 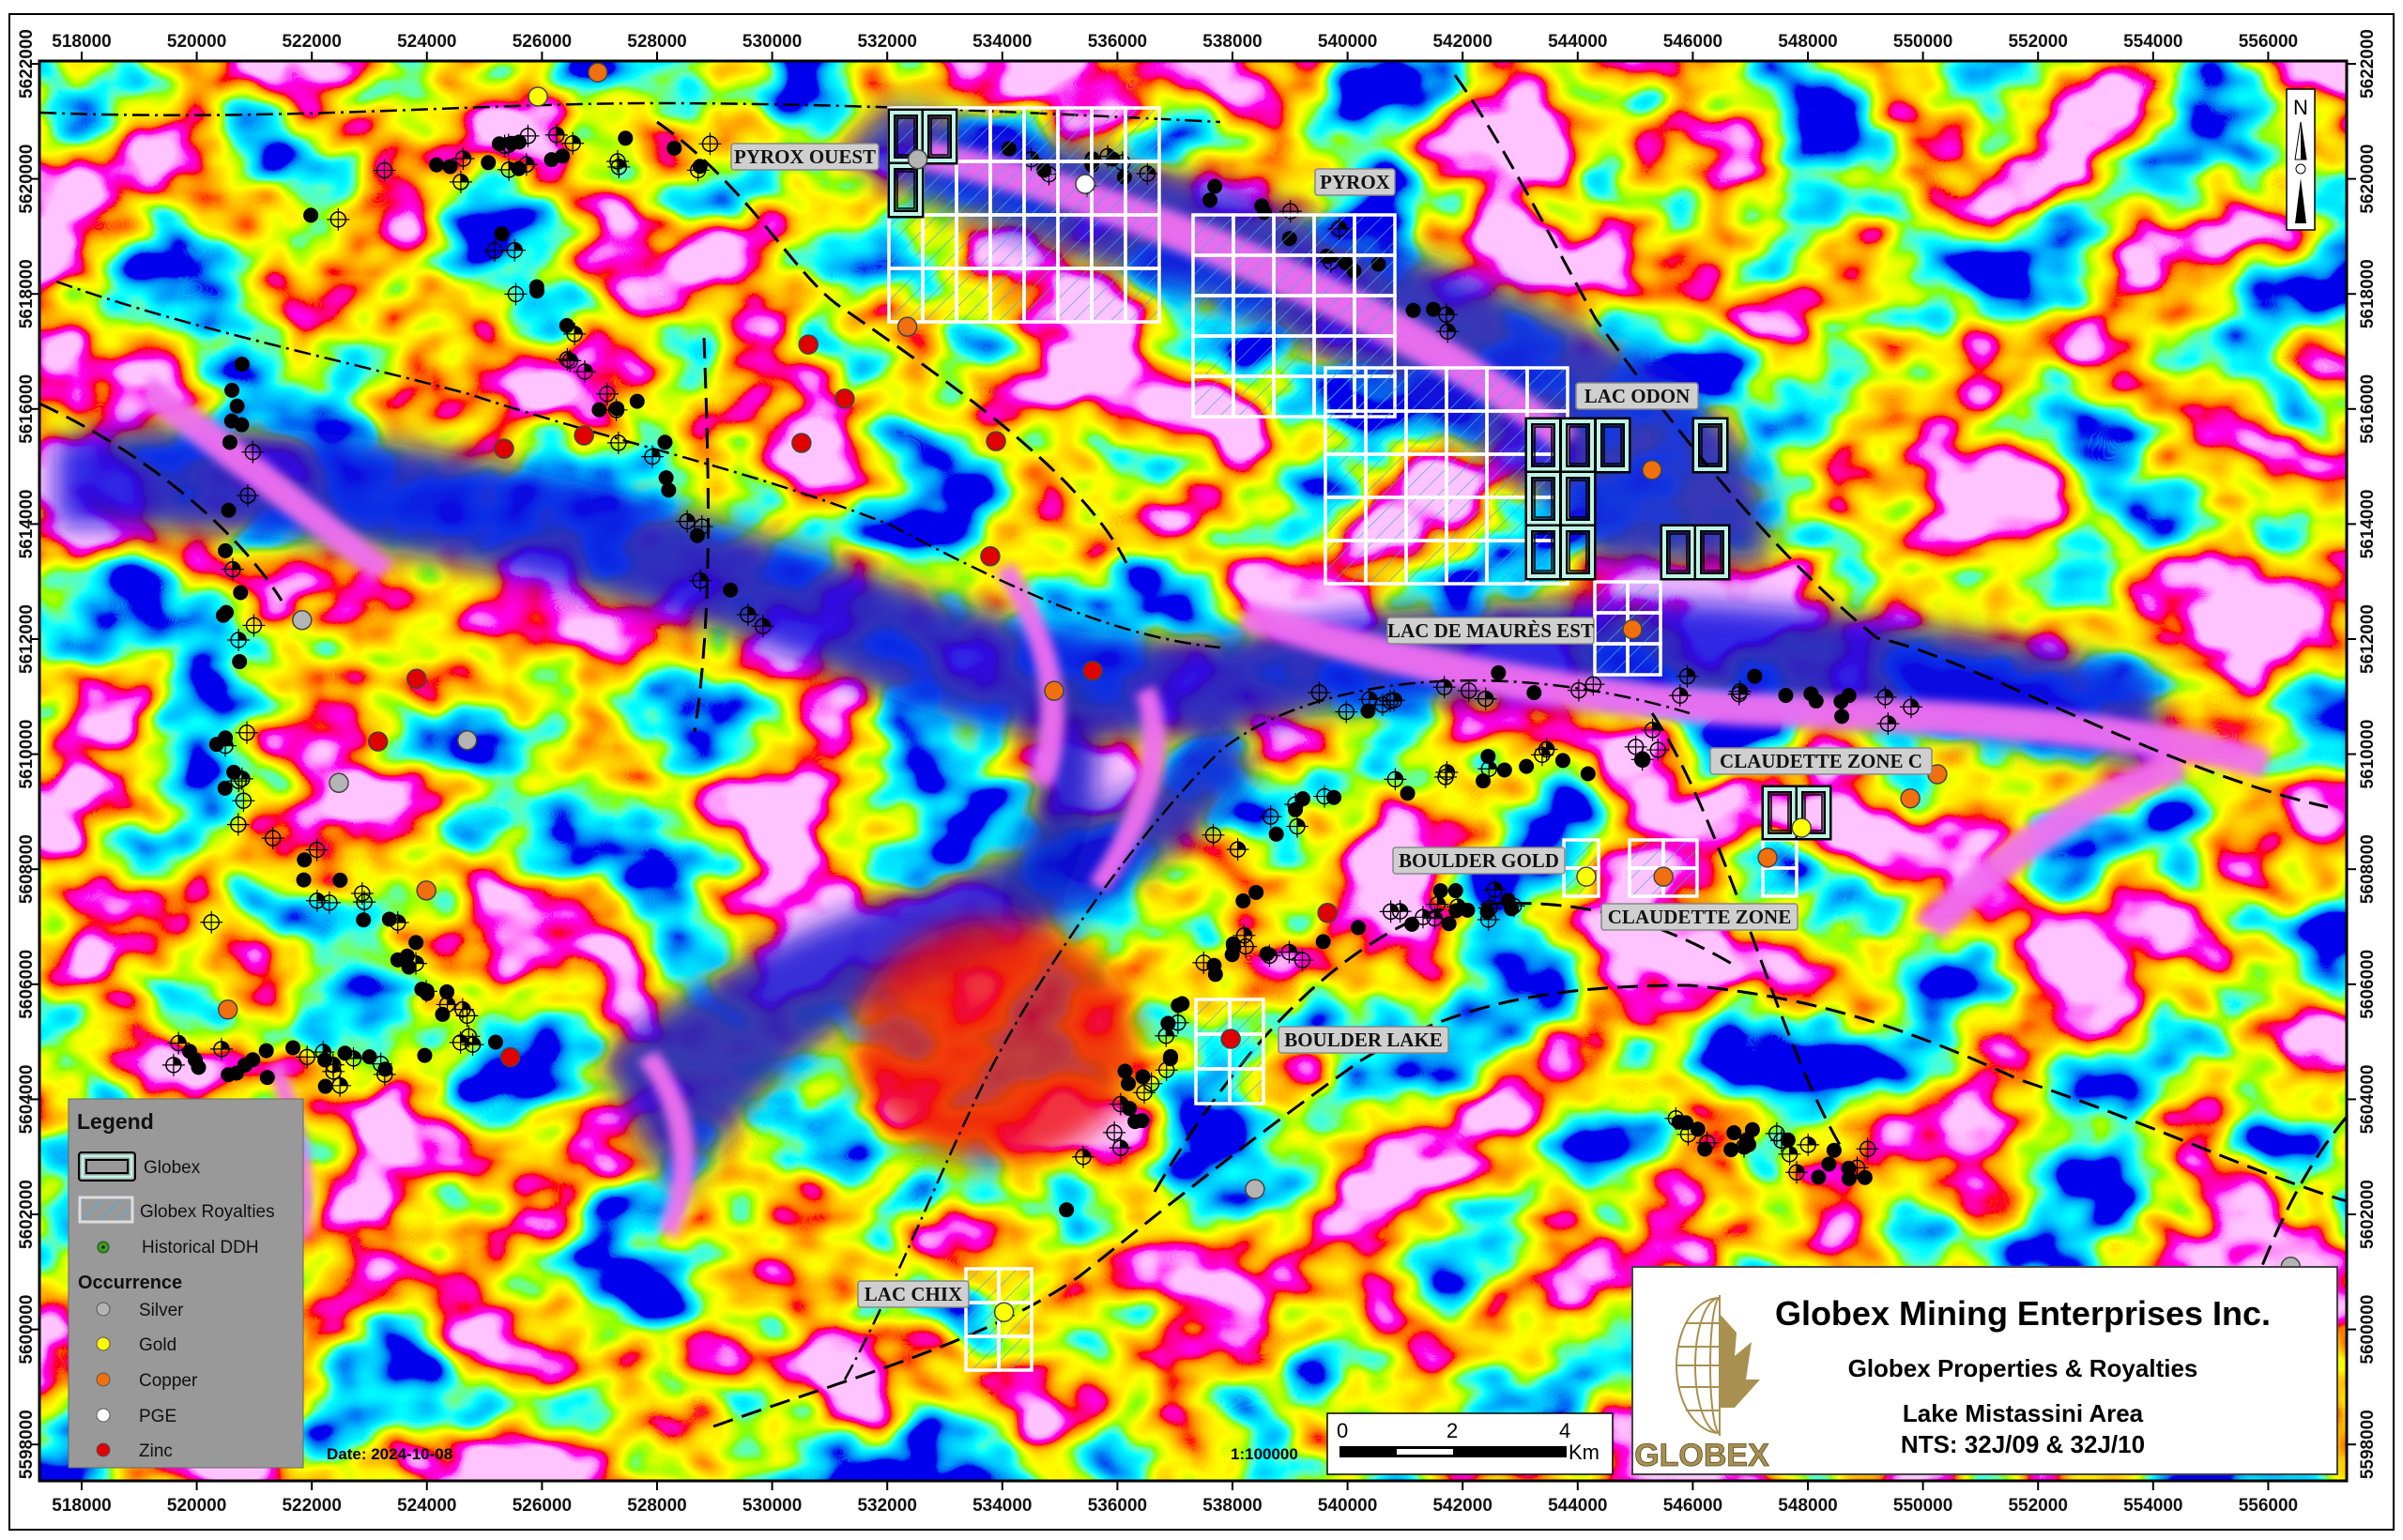 What do you see at coordinates (1565, 1431) in the screenshot?
I see `scale-4: 4` at bounding box center [1565, 1431].